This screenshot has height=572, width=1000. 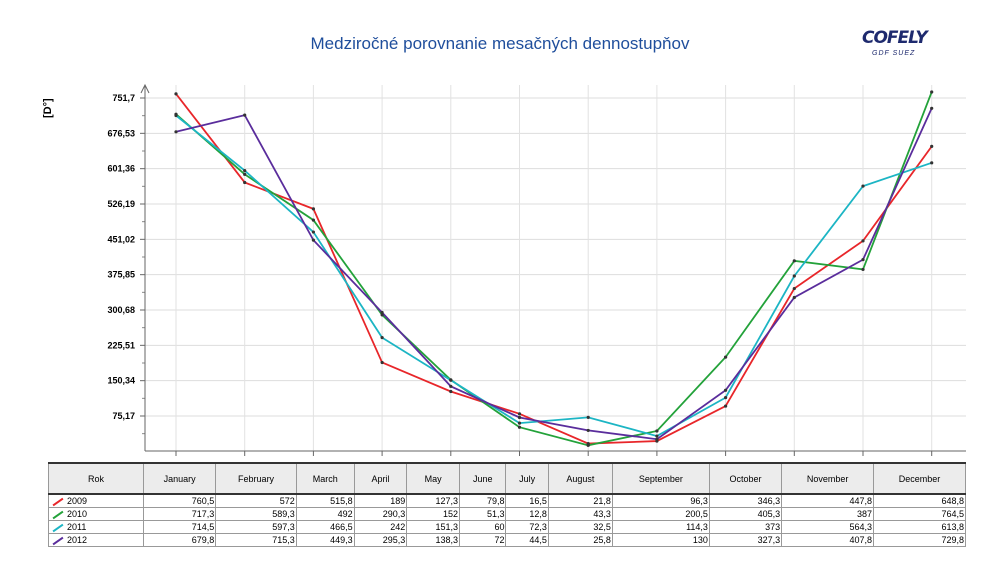 I want to click on legend-label: 2012, so click(x=77, y=540).